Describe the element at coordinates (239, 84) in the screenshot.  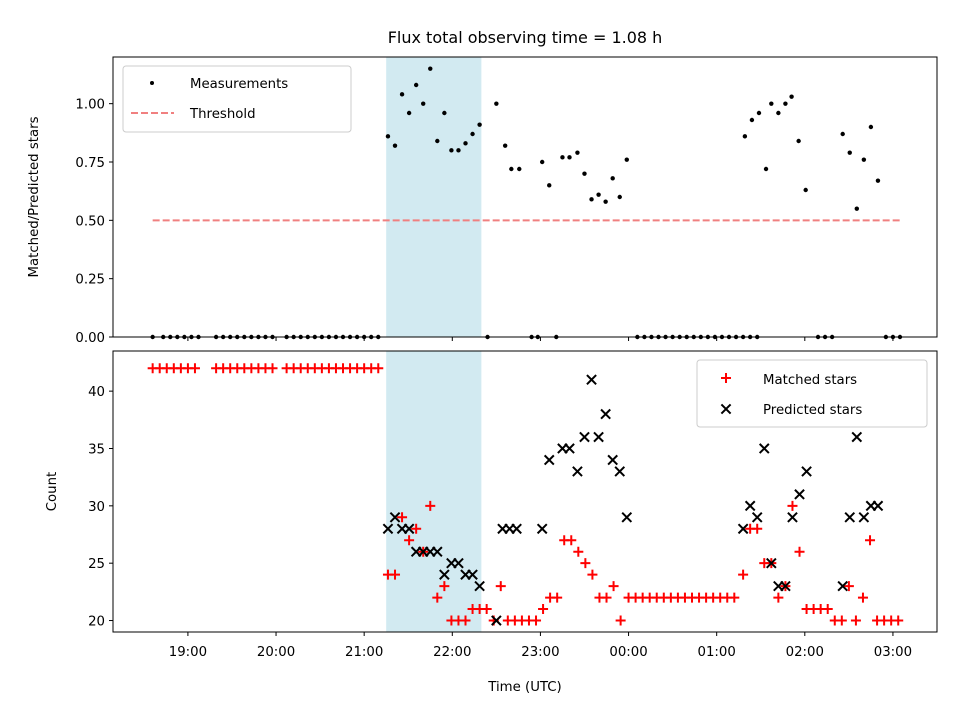
I see `legend-measurements-label: Measurements` at that location.